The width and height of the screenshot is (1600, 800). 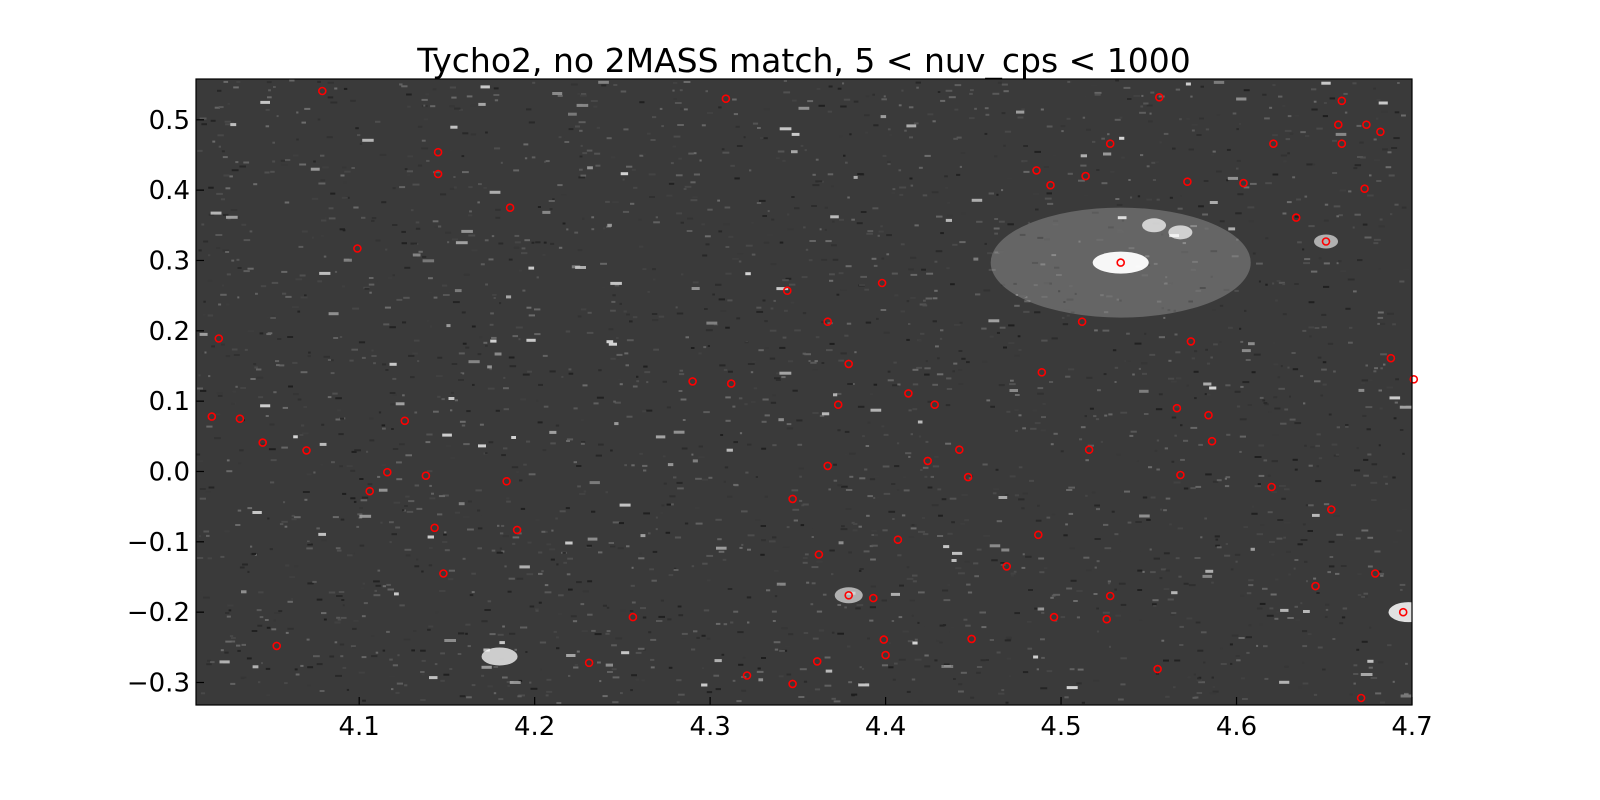 What do you see at coordinates (169, 121) in the screenshot?
I see `y-tick-label: 0.5` at bounding box center [169, 121].